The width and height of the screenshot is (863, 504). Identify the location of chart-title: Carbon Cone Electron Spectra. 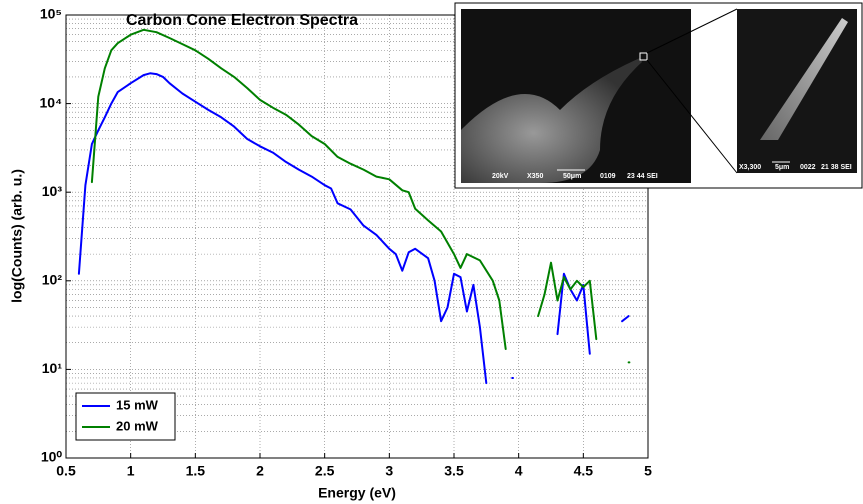
(242, 20).